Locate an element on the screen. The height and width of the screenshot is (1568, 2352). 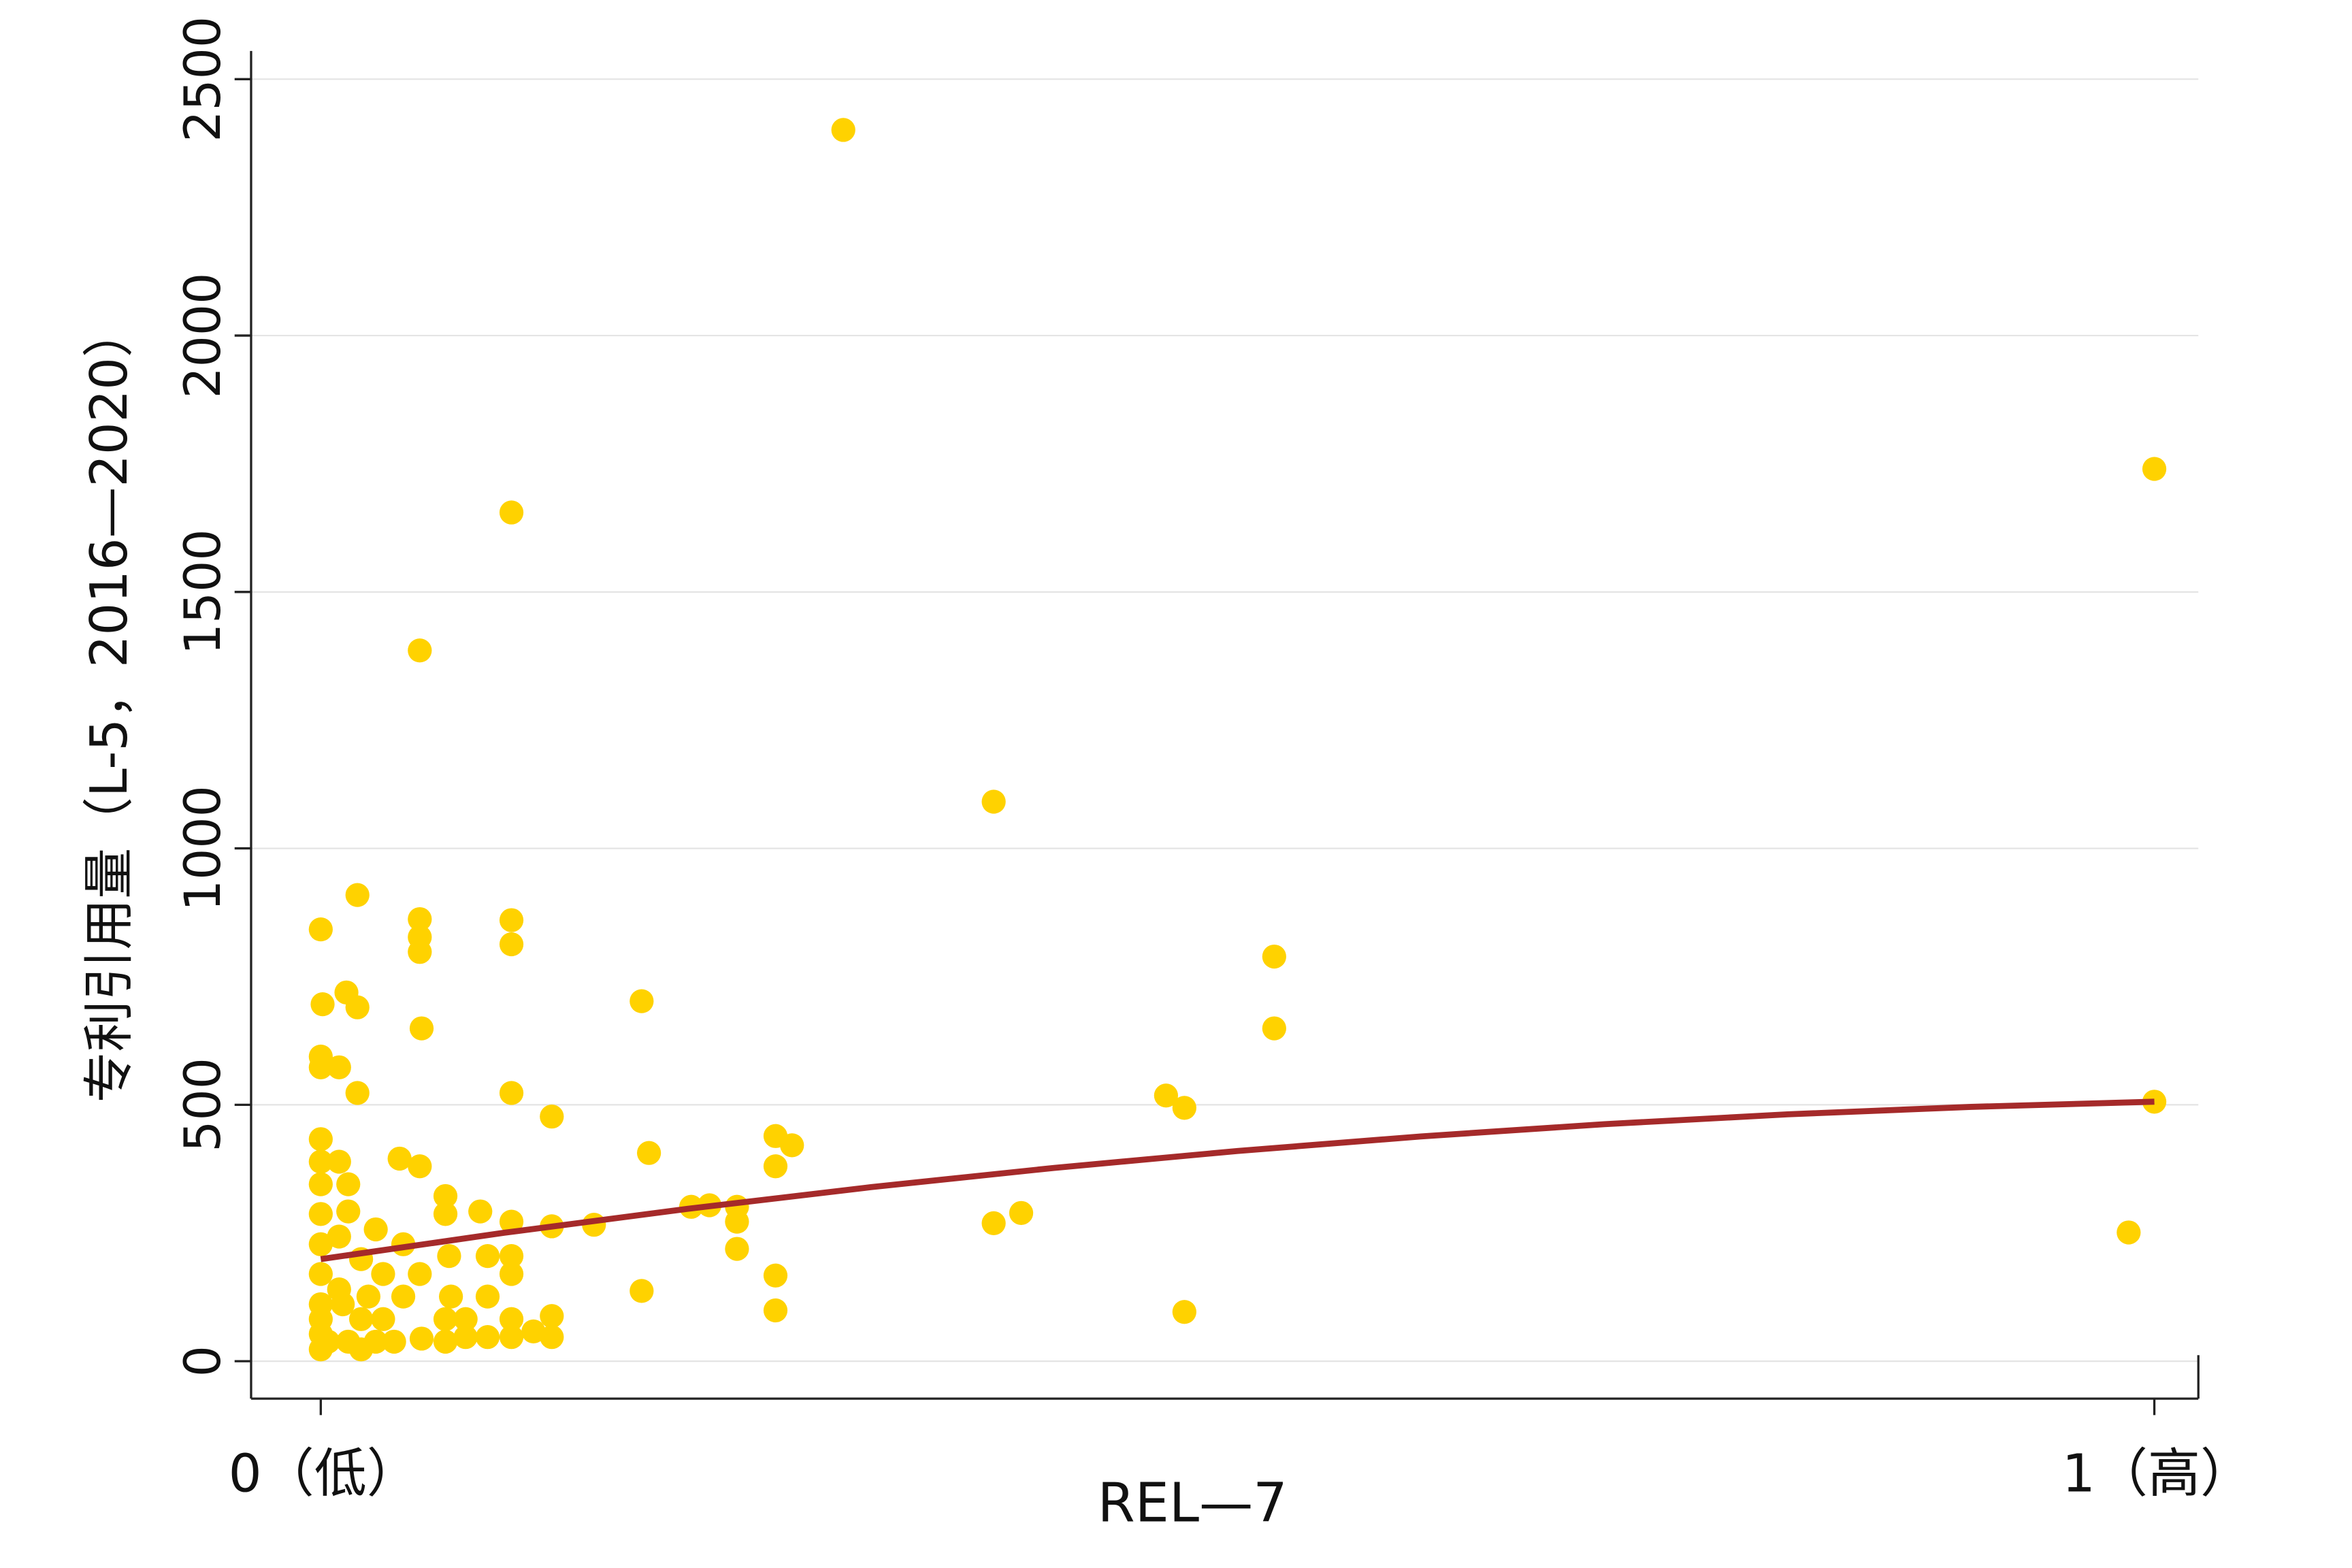
y-tick-label: 500 is located at coordinates (203, 1105).